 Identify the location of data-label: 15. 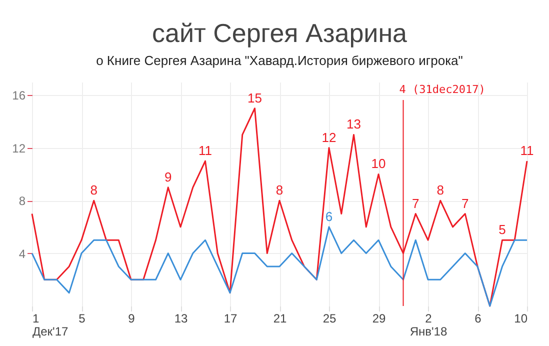
(255, 98).